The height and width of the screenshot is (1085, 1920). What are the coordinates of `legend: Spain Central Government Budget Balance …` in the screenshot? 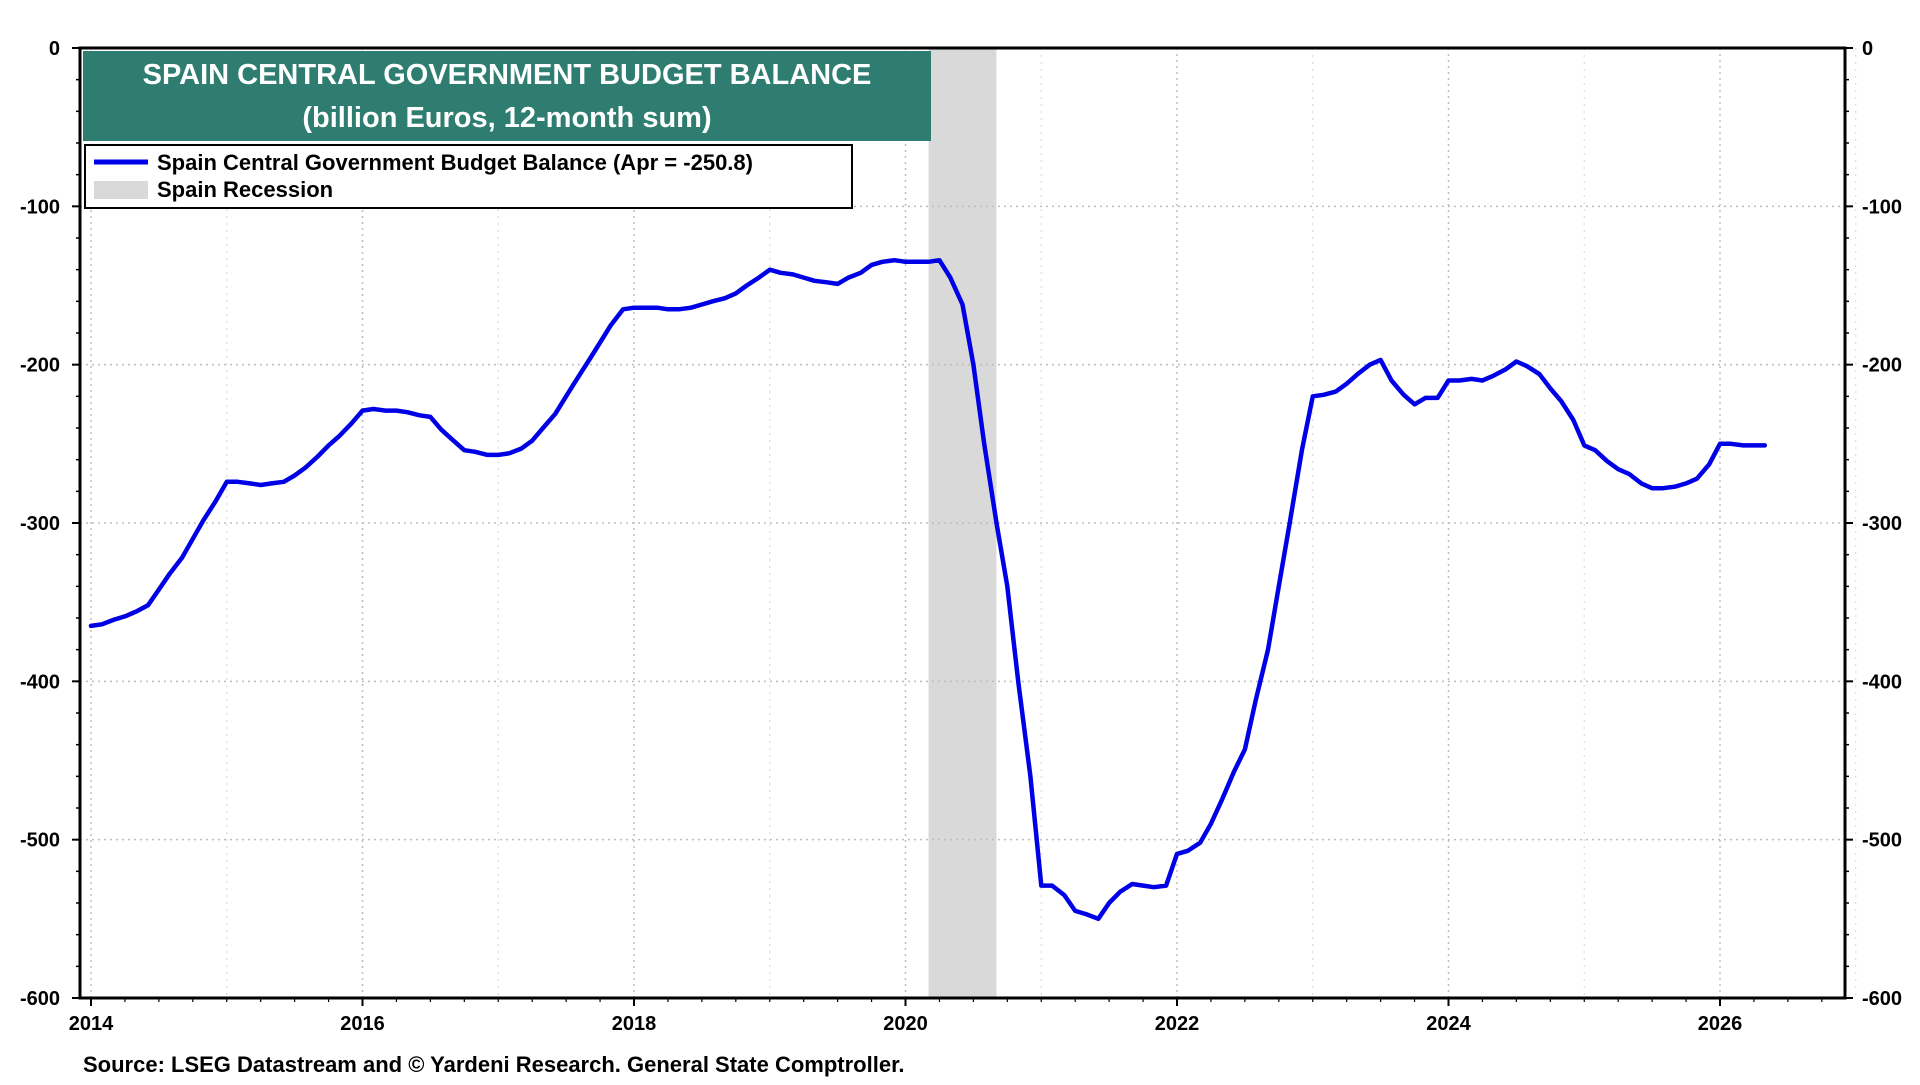 It's located at (468, 176).